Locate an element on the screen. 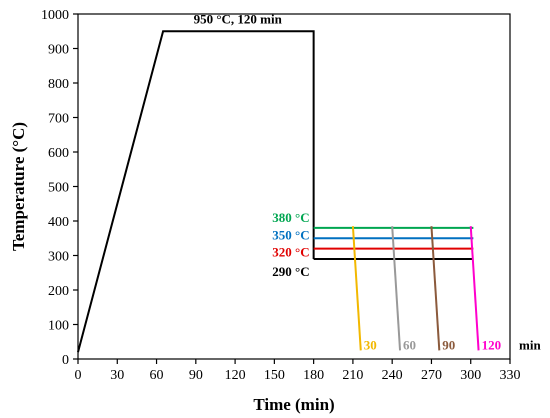 The height and width of the screenshot is (418, 550). y-tick-label: 800 is located at coordinates (58, 84).